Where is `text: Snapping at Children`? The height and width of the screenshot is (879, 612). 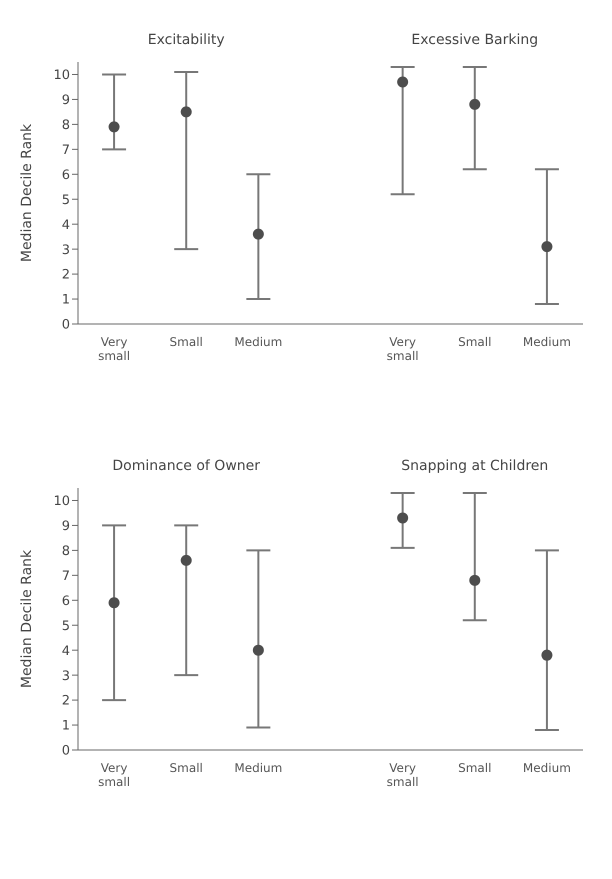
text: Snapping at Children is located at coordinates (475, 466).